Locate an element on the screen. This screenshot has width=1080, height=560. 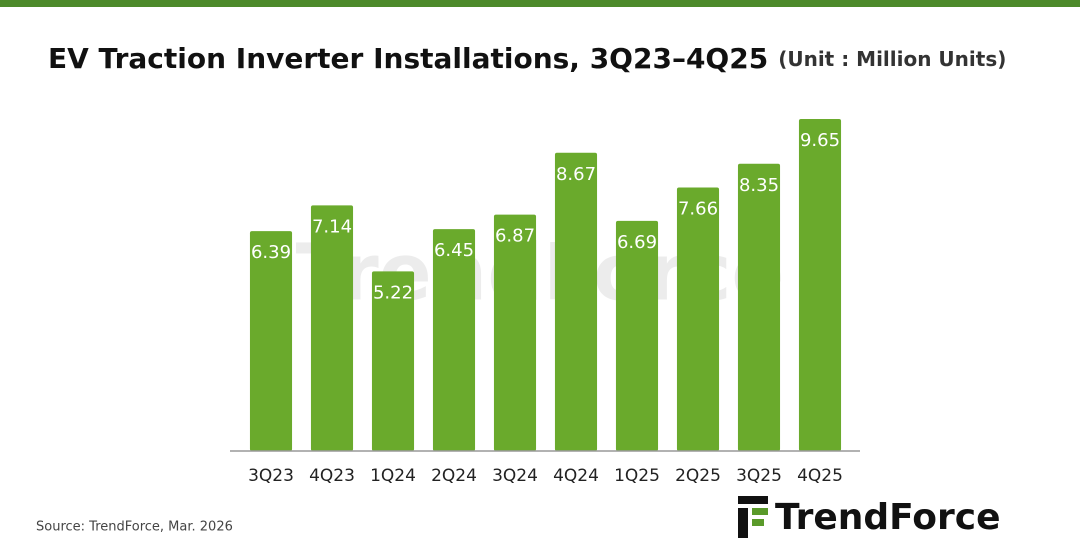
brand-logo: TrendForce is located at coordinates (869, 517).